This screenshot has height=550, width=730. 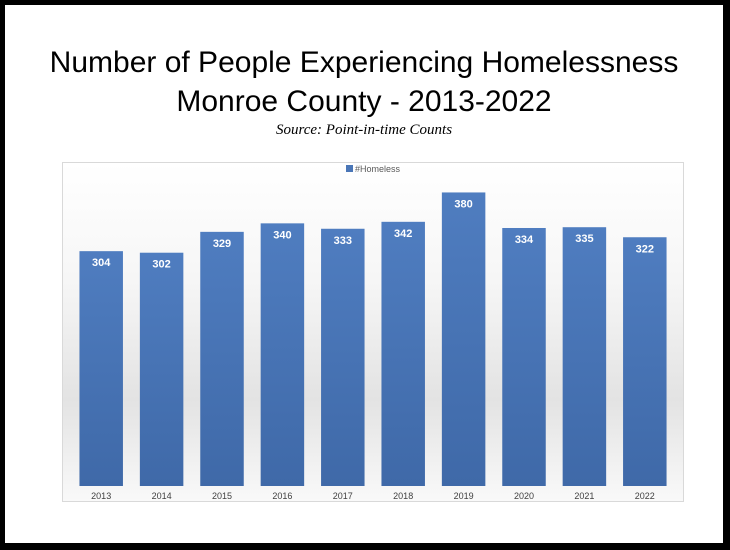 I want to click on data-label-2017: 333, so click(x=343, y=241).